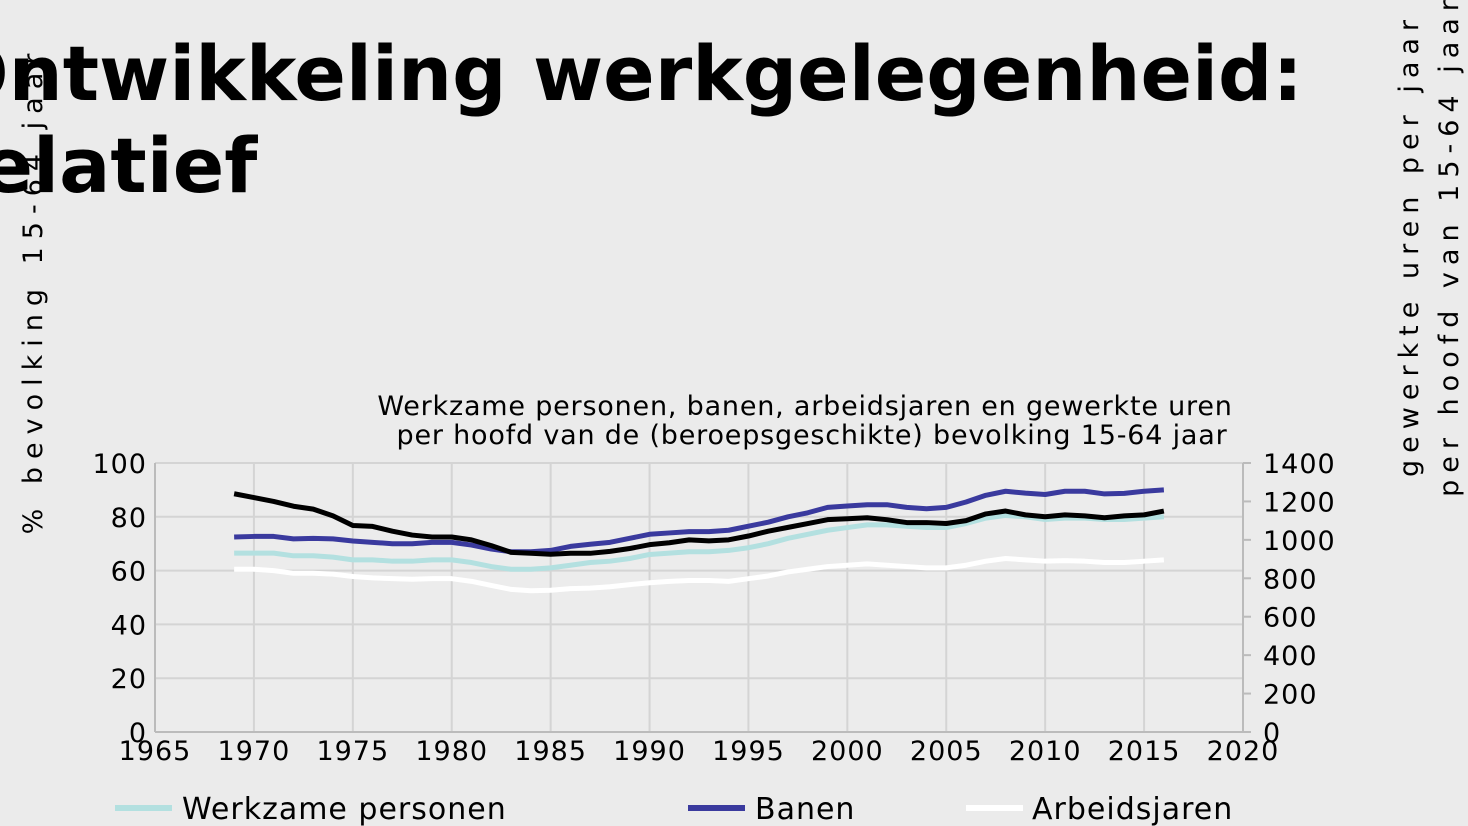 This screenshot has height=826, width=1468. I want to click on y-tick-label: 80, so click(129, 518).